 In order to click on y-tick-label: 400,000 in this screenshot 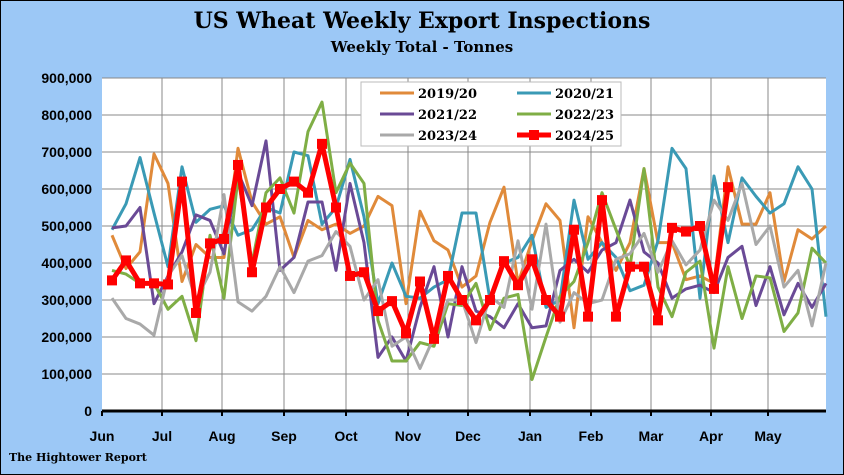, I will do `click(66, 263)`.